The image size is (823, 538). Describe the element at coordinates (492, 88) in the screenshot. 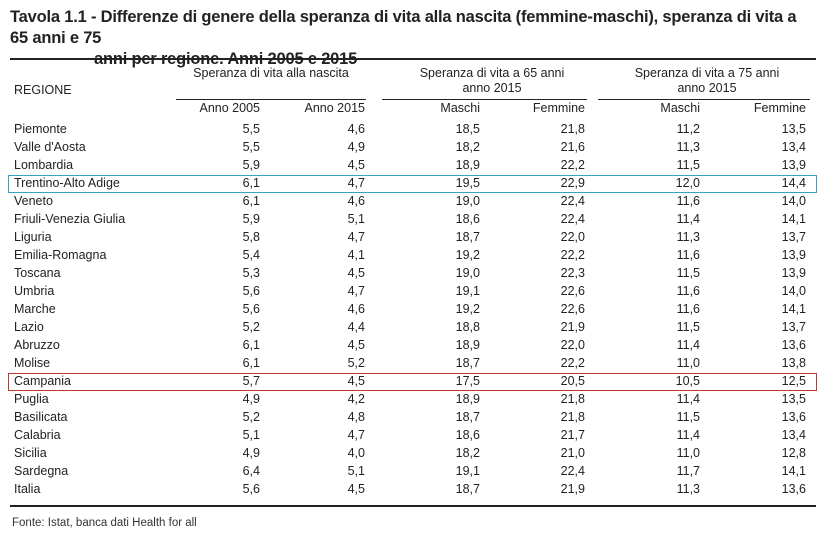

I see `group-header-65-line2: anno 2015` at that location.